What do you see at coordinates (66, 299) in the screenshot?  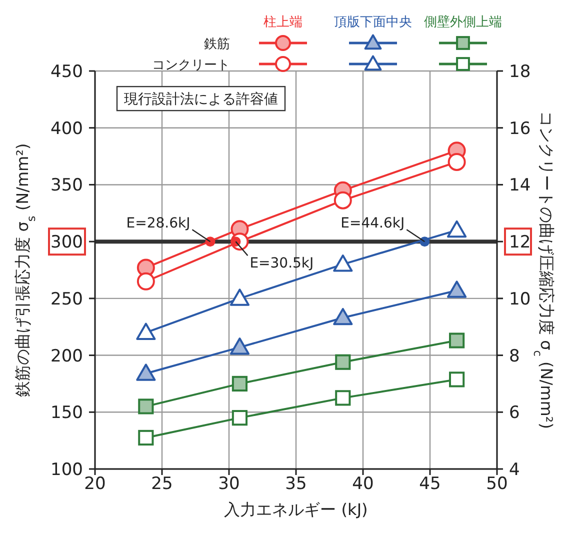 I see `y-tick-label: 250` at bounding box center [66, 299].